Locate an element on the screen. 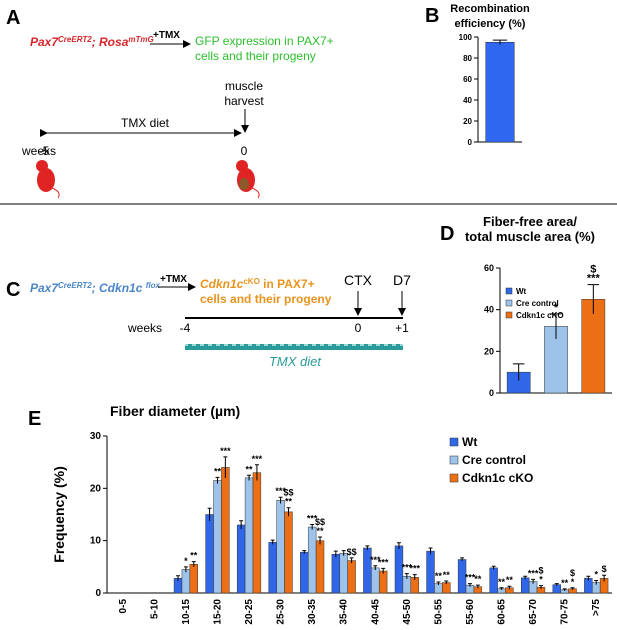 Image resolution: width=617 pixels, height=630 pixels. day: D7 is located at coordinates (402, 280).